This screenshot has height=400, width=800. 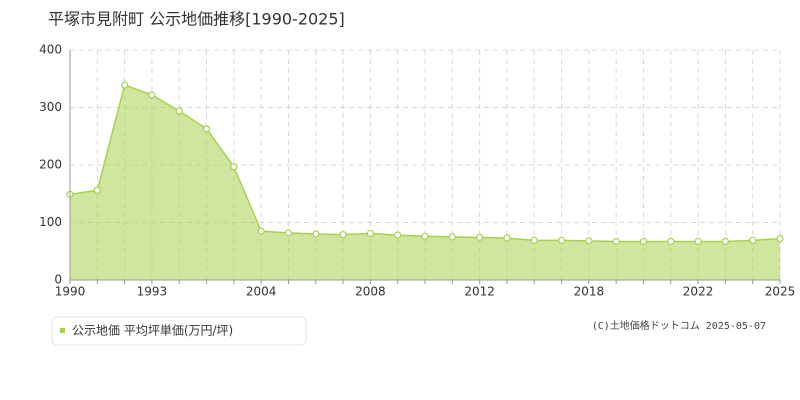 I want to click on x-tick-label: 2004, so click(x=261, y=292).